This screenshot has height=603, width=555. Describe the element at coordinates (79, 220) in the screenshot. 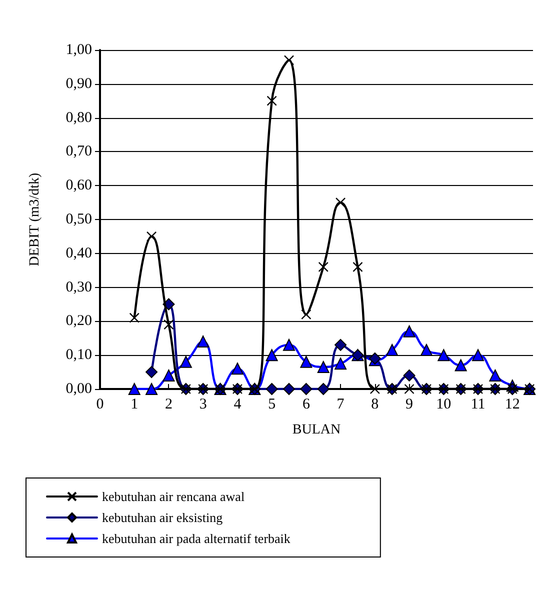

I see `y-tick-label: 0,50` at that location.